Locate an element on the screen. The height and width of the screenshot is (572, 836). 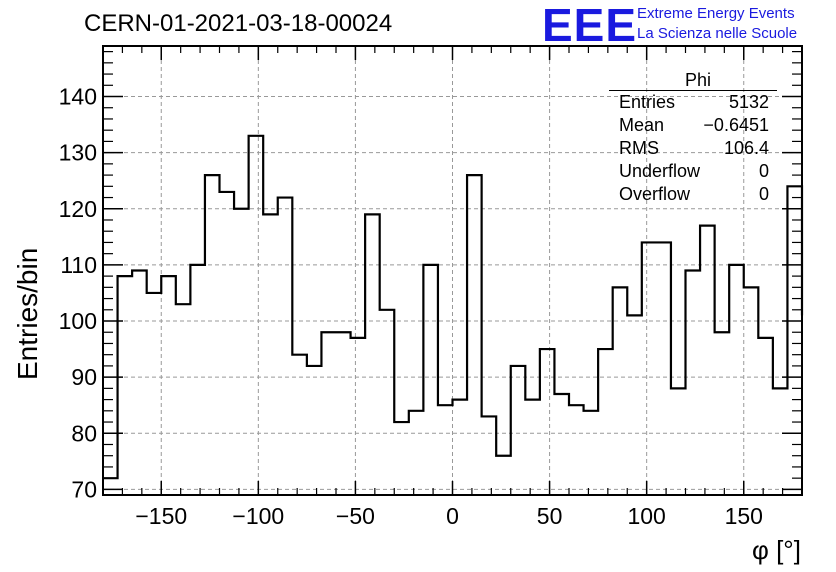
x-tick-label: 100 is located at coordinates (646, 516).